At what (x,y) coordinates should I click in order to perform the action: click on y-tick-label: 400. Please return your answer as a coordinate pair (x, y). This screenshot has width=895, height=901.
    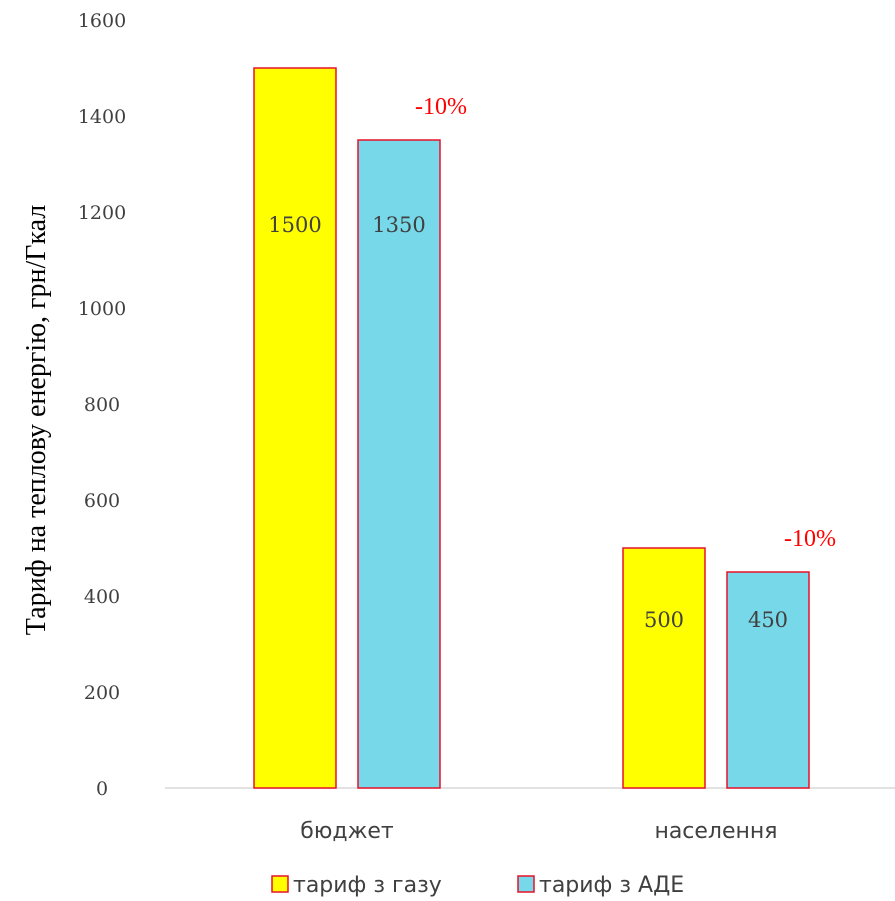
    Looking at the image, I should click on (102, 597).